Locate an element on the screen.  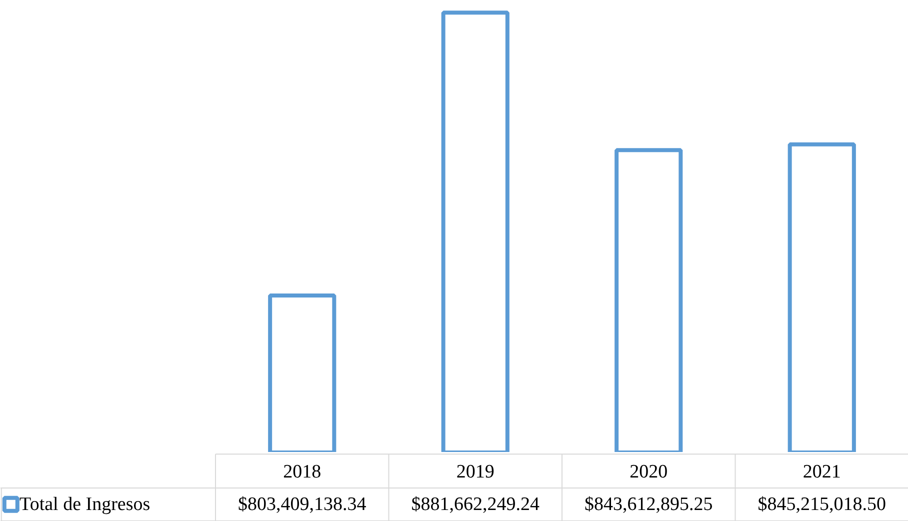
x-tick-label: 2018 is located at coordinates (302, 472).